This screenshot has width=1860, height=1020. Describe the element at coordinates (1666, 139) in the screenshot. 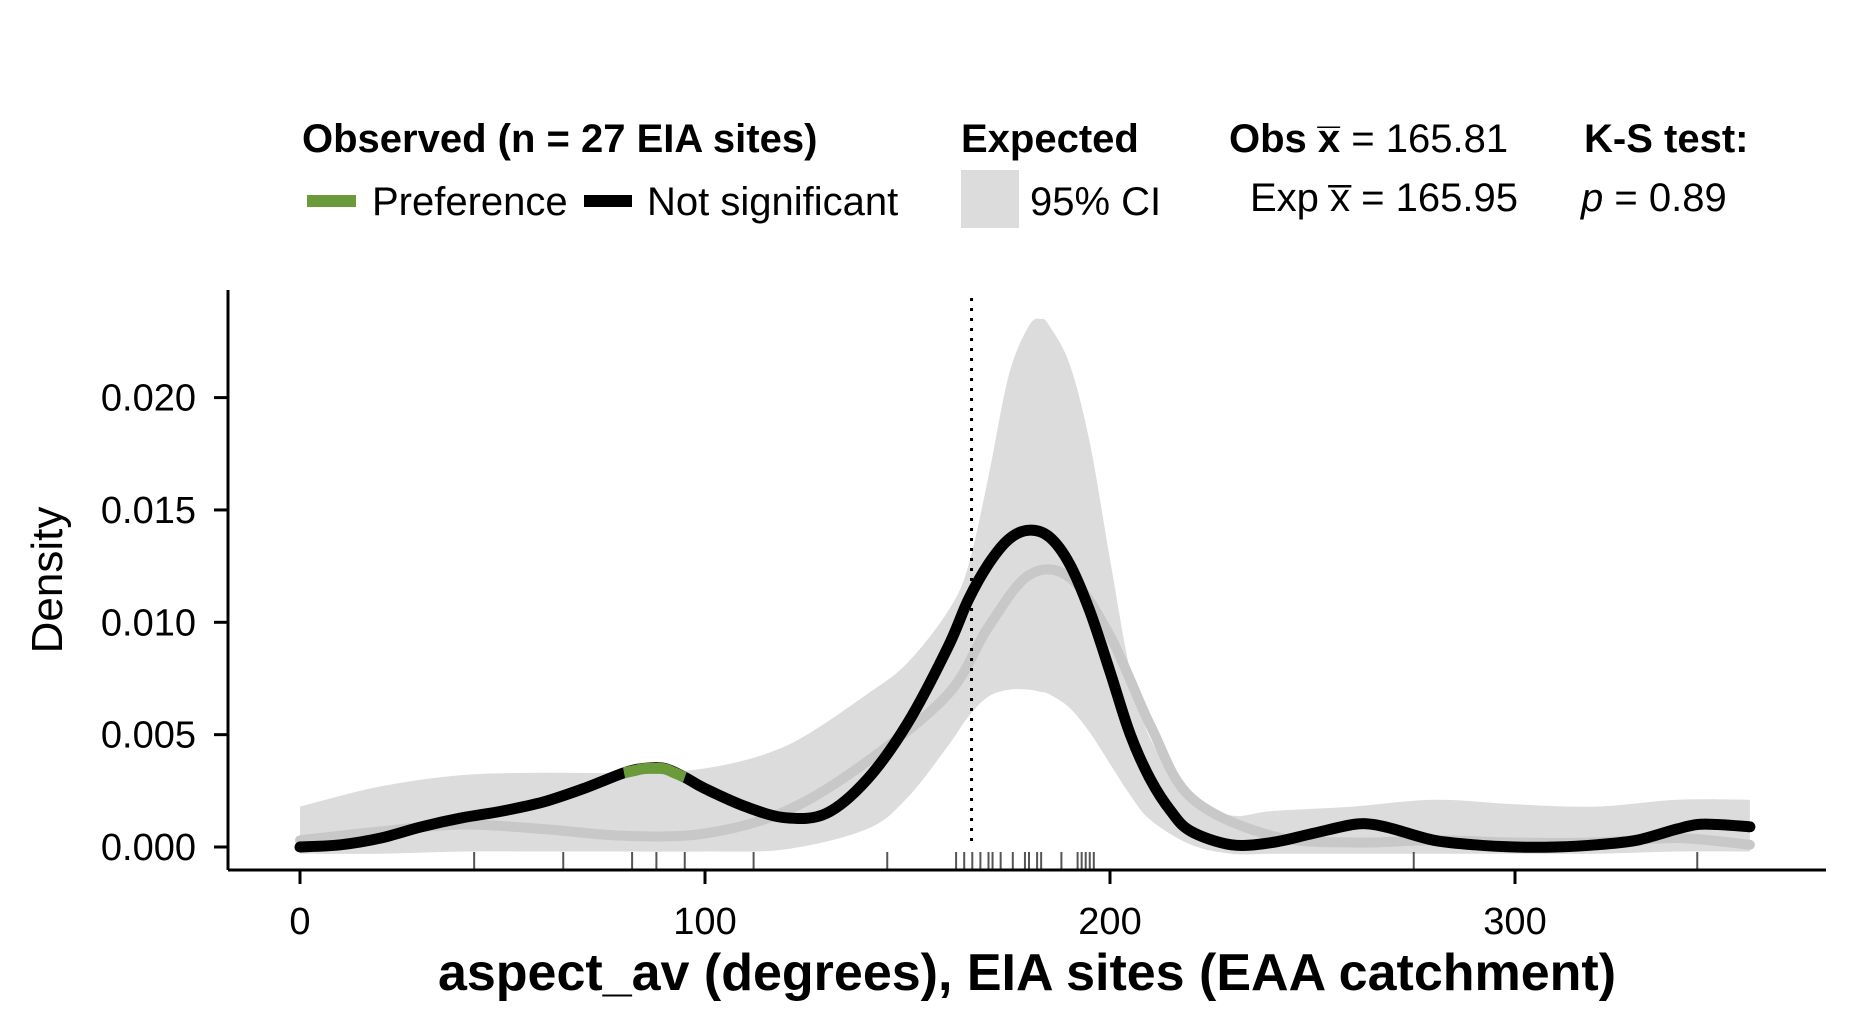

I see `legend-ks-title: K-S test:` at that location.